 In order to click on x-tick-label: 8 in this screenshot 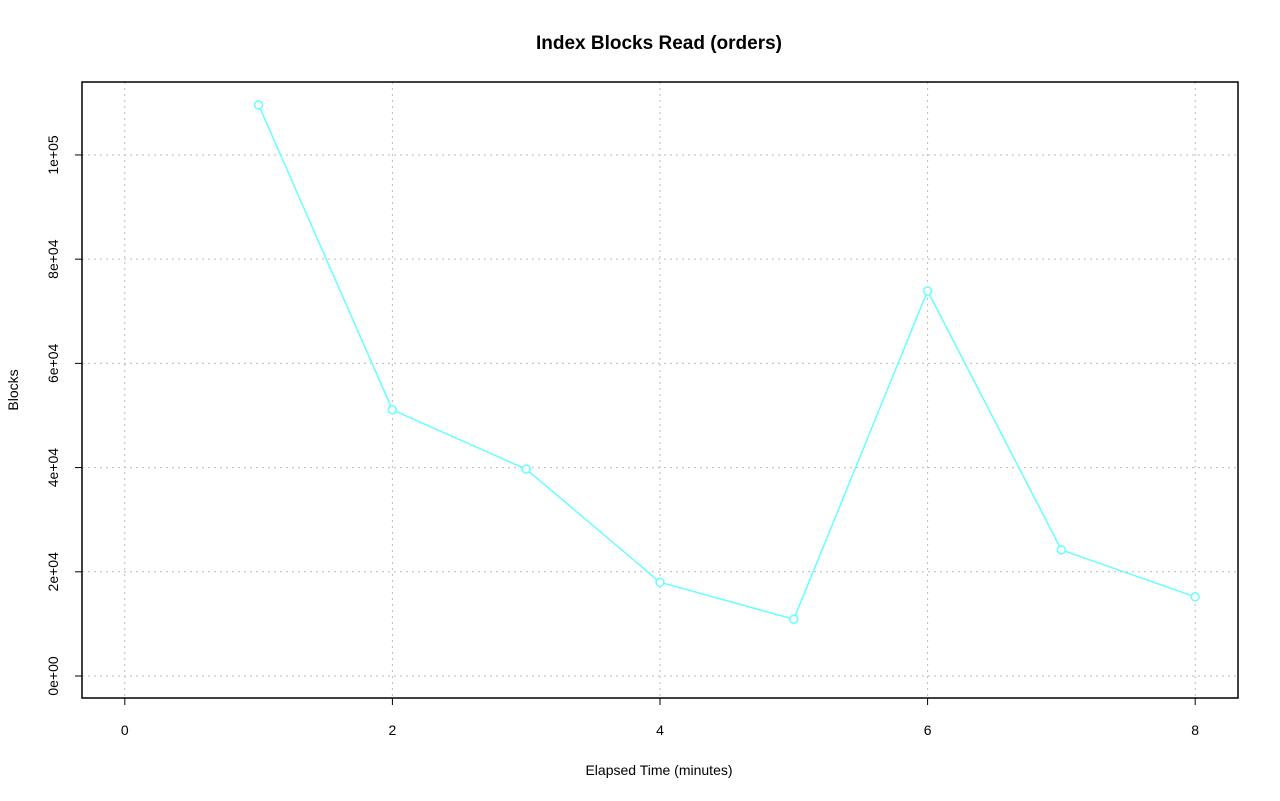, I will do `click(1195, 730)`.